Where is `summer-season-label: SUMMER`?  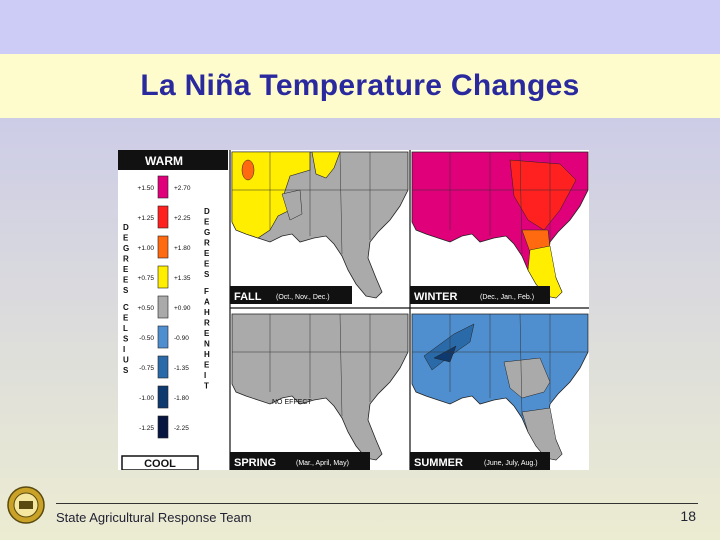
summer-season-label: SUMMER is located at coordinates (438, 463).